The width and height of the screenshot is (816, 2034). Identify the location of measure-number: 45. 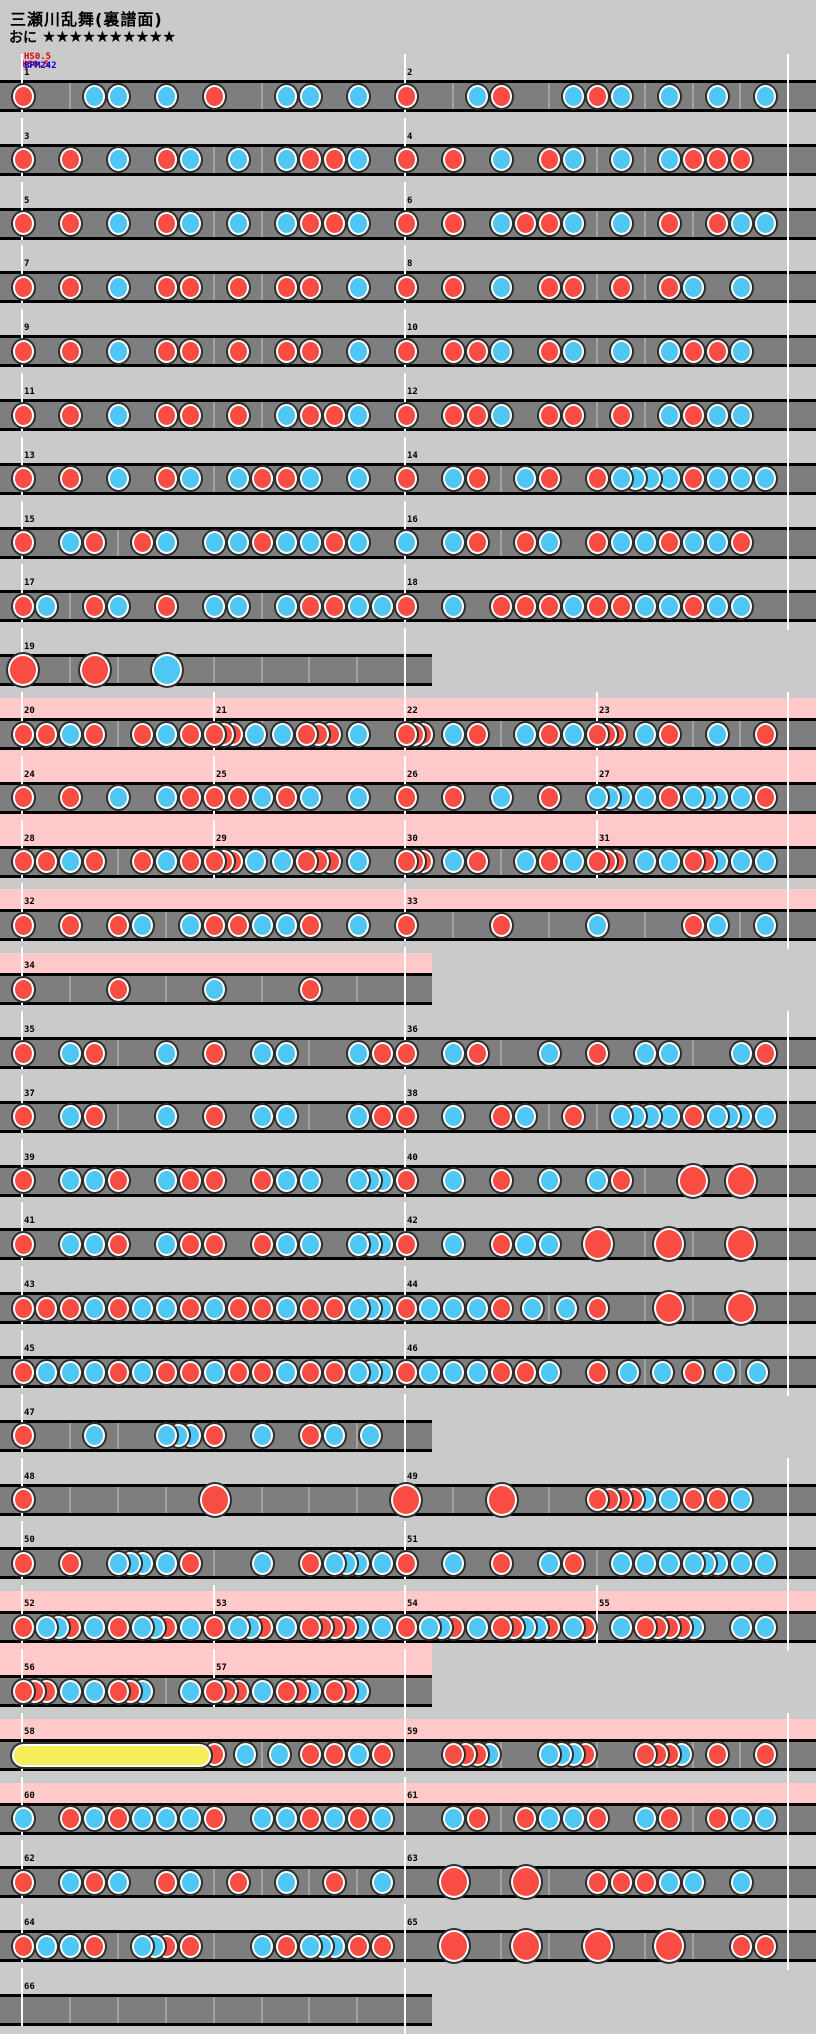
(29, 1349).